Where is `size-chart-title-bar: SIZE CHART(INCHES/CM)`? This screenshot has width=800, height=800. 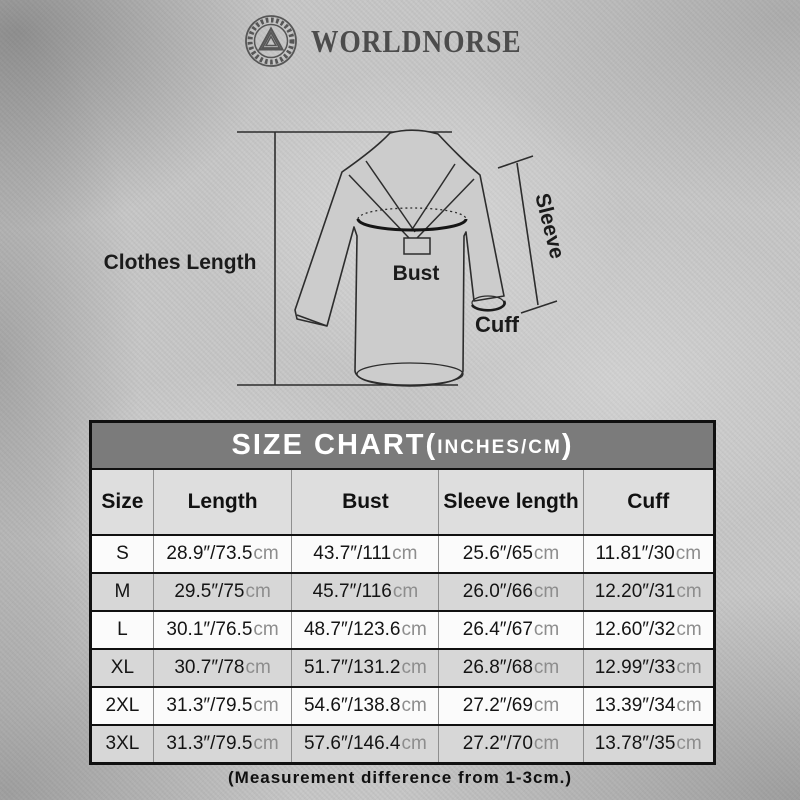 size-chart-title-bar: SIZE CHART(INCHES/CM) is located at coordinates (402, 446).